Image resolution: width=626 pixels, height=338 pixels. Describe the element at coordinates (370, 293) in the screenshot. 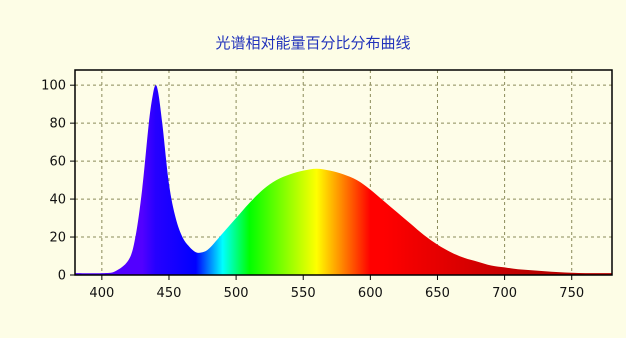

I see `x-tick-label-600: 600` at that location.